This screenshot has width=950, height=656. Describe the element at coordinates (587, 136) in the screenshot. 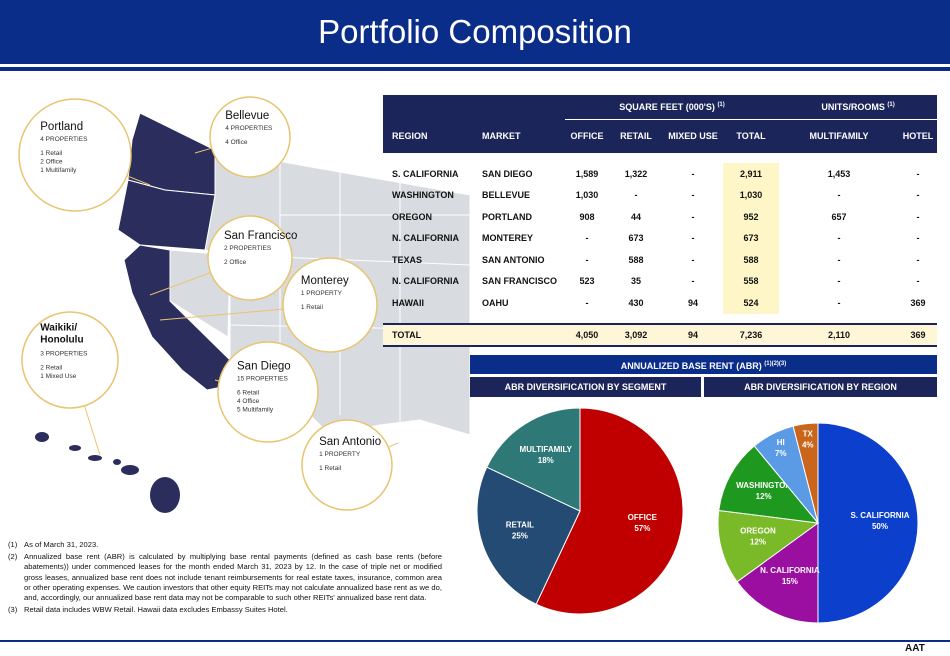

I see `column-header: OFFICE` at that location.